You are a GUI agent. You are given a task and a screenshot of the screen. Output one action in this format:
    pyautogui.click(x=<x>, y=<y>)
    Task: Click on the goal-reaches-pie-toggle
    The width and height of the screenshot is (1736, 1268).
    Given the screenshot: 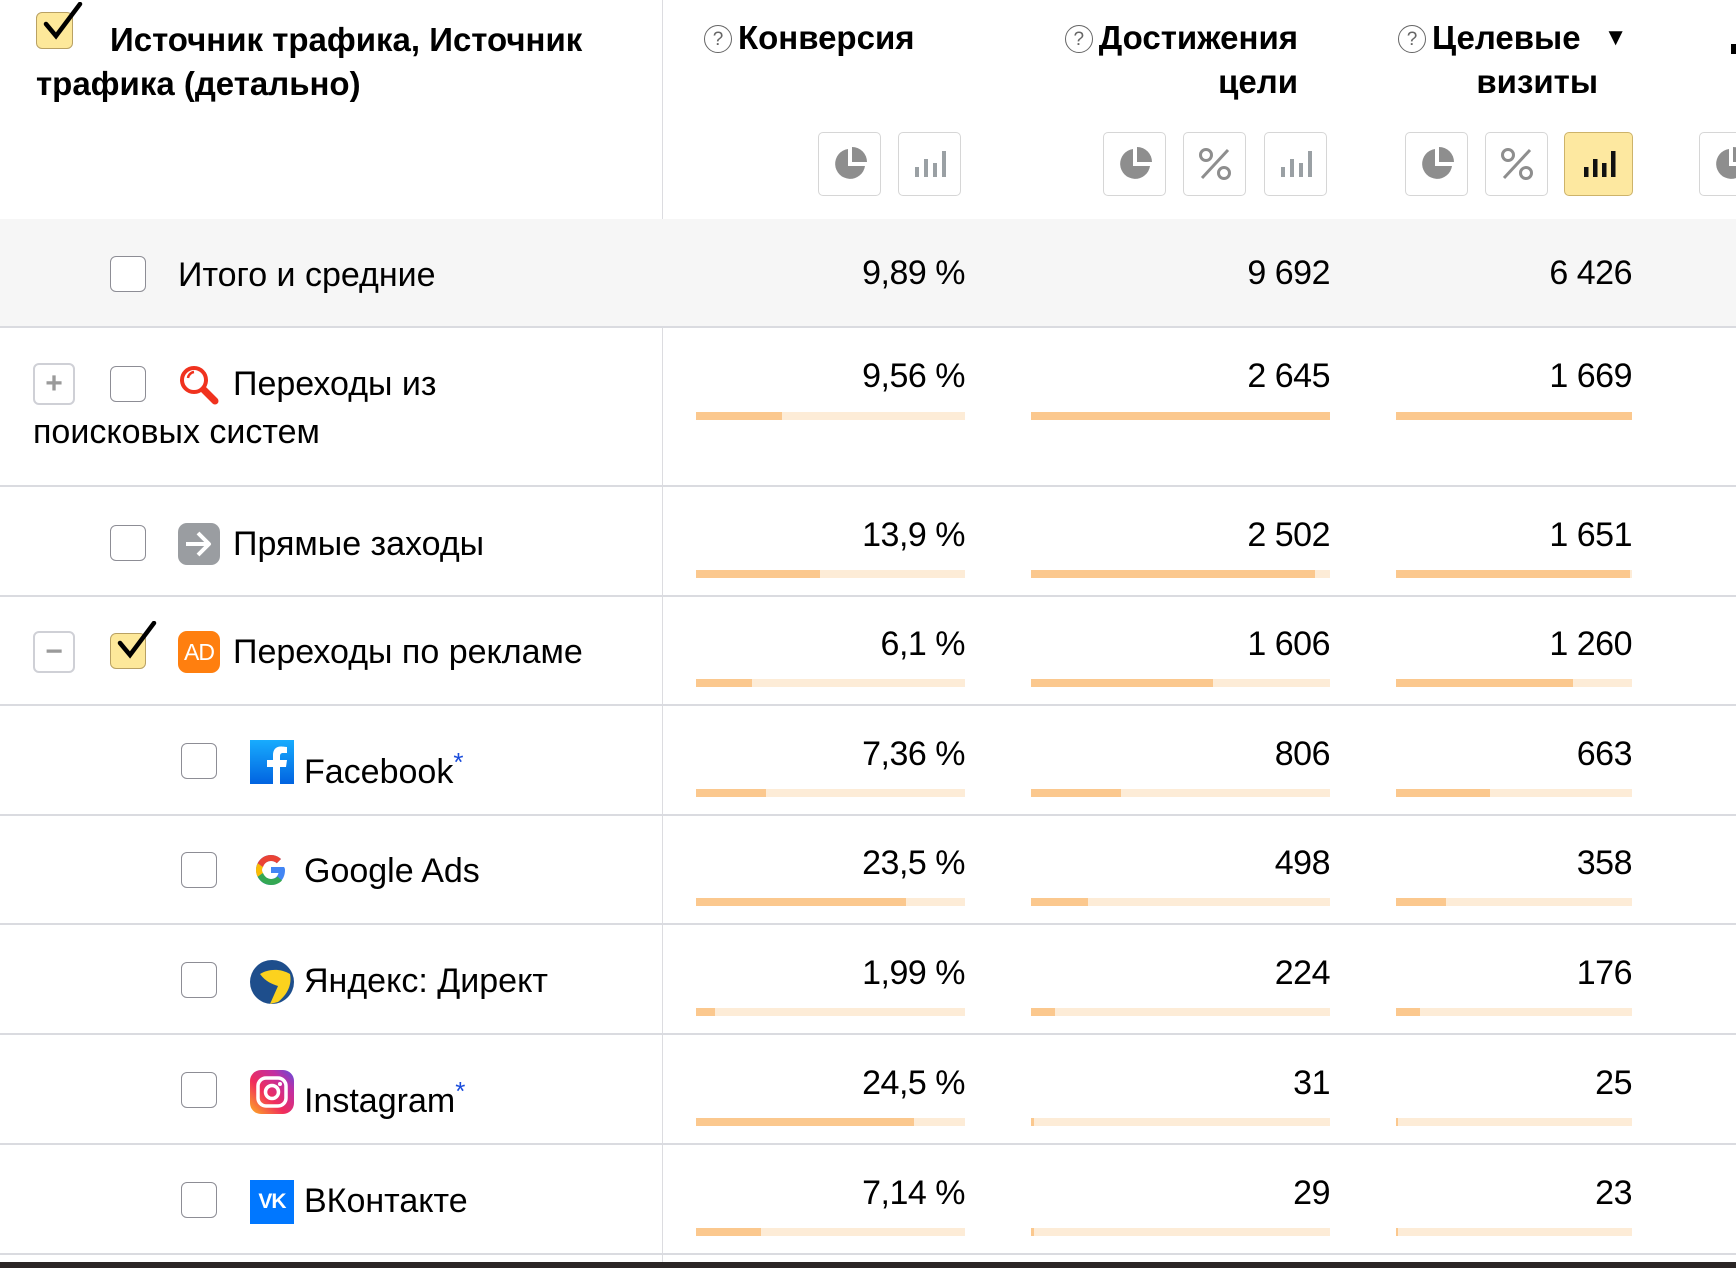 What is the action you would take?
    pyautogui.click(x=1134, y=164)
    